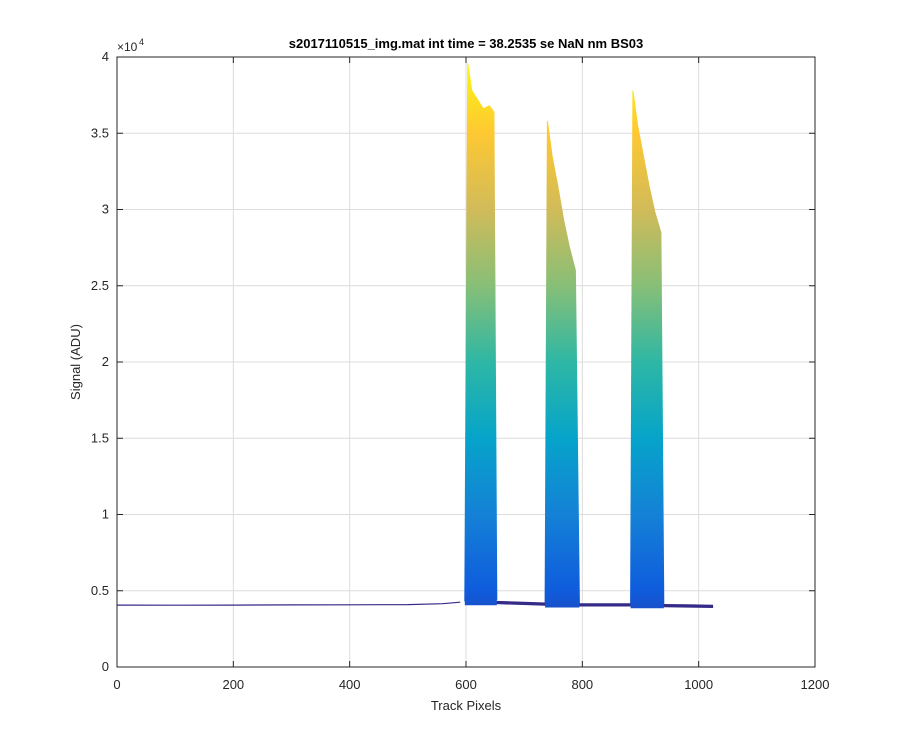 The width and height of the screenshot is (900, 750). I want to click on y-tick-label: 0.5, so click(100, 590).